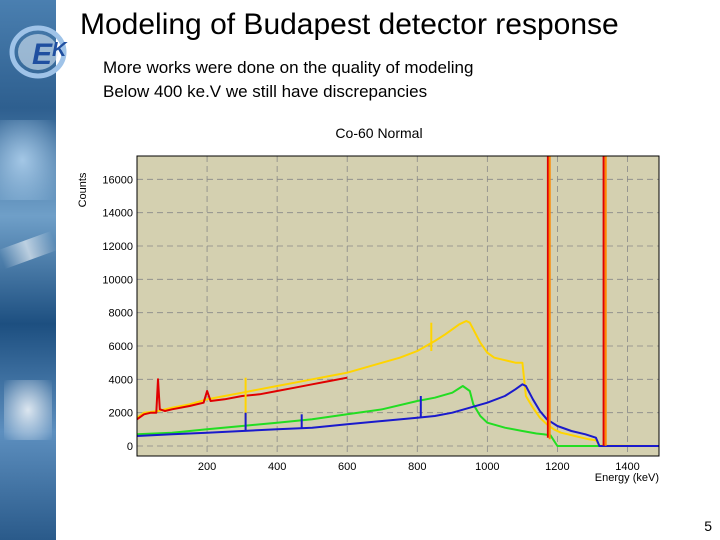 The height and width of the screenshot is (540, 720). Describe the element at coordinates (83, 189) in the screenshot. I see `y-axis-label: Counts` at that location.